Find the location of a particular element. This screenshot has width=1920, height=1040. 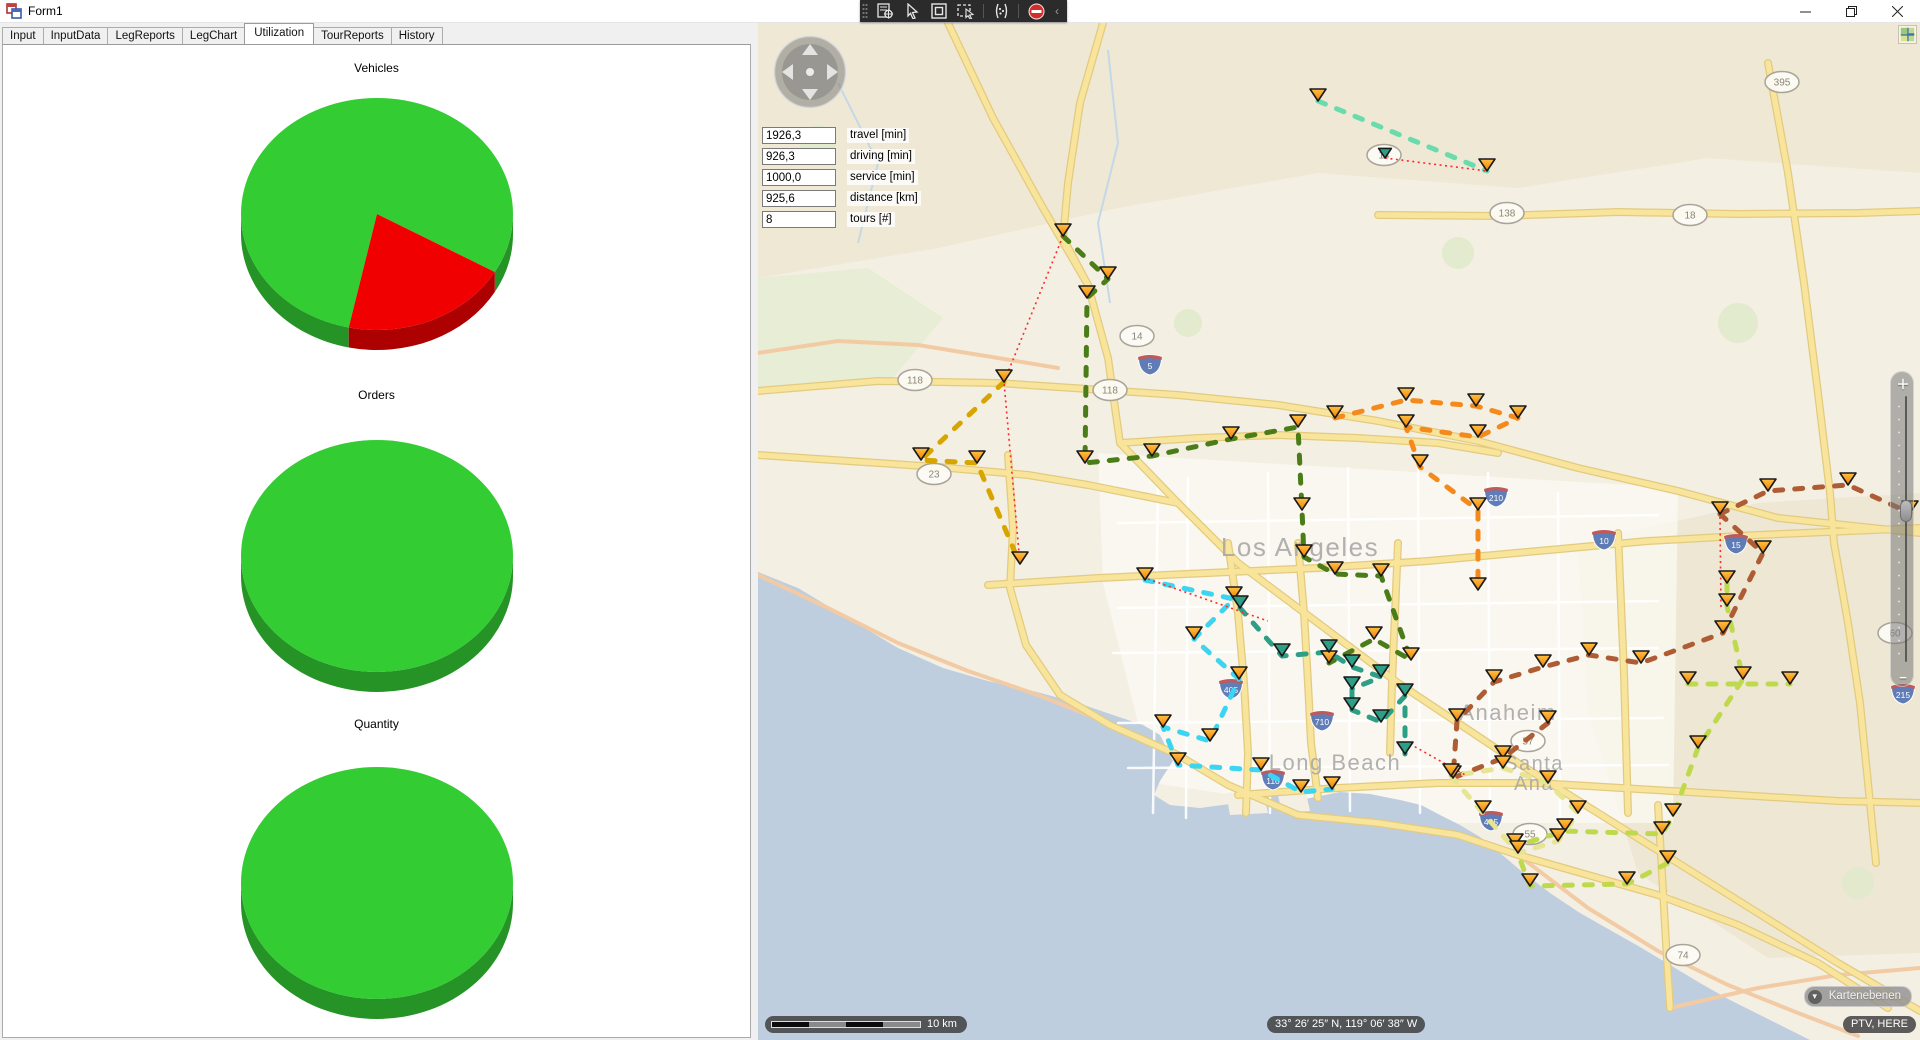

zoom-out-button: − is located at coordinates (1903, 677).